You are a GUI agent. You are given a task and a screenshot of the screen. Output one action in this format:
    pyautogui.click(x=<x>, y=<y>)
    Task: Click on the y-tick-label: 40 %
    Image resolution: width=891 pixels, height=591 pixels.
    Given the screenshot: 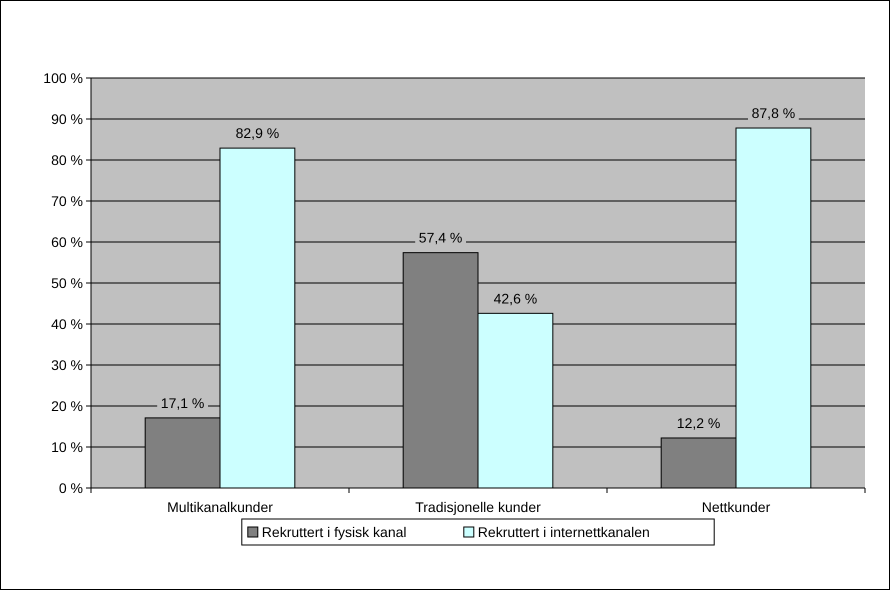 What is the action you would take?
    pyautogui.click(x=67, y=324)
    